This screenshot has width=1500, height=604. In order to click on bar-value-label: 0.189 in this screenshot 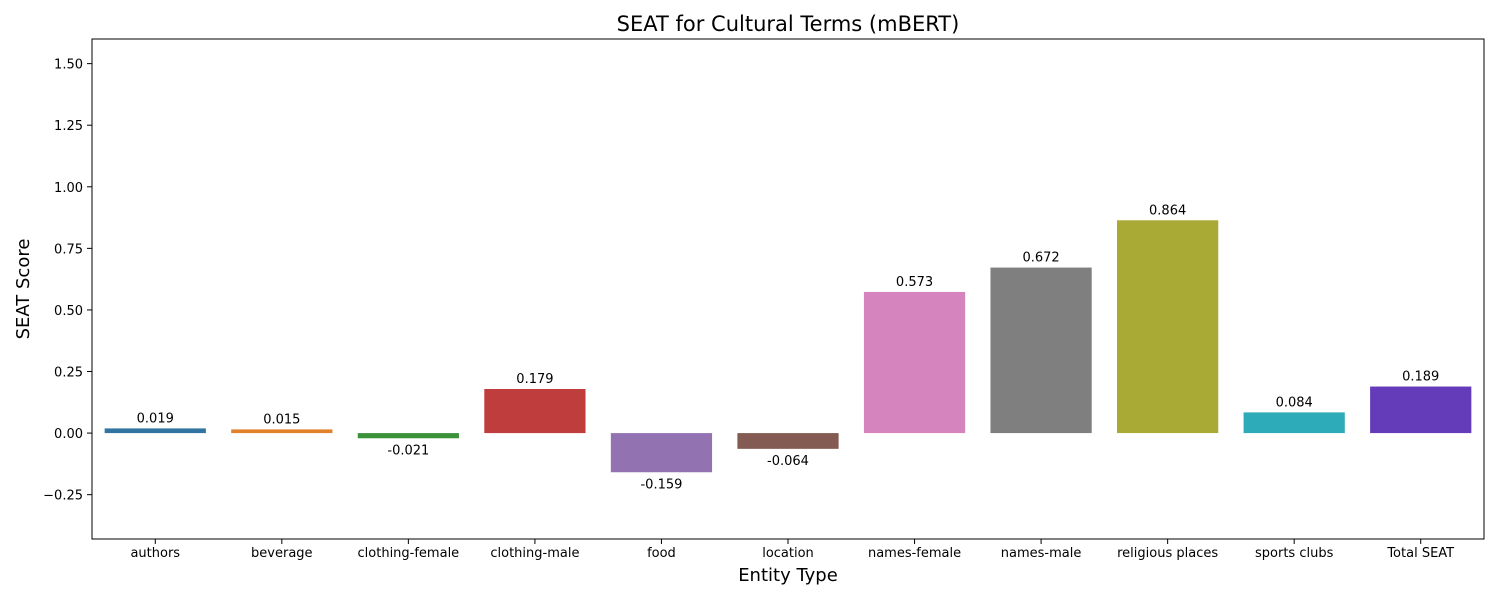, I will do `click(1420, 377)`.